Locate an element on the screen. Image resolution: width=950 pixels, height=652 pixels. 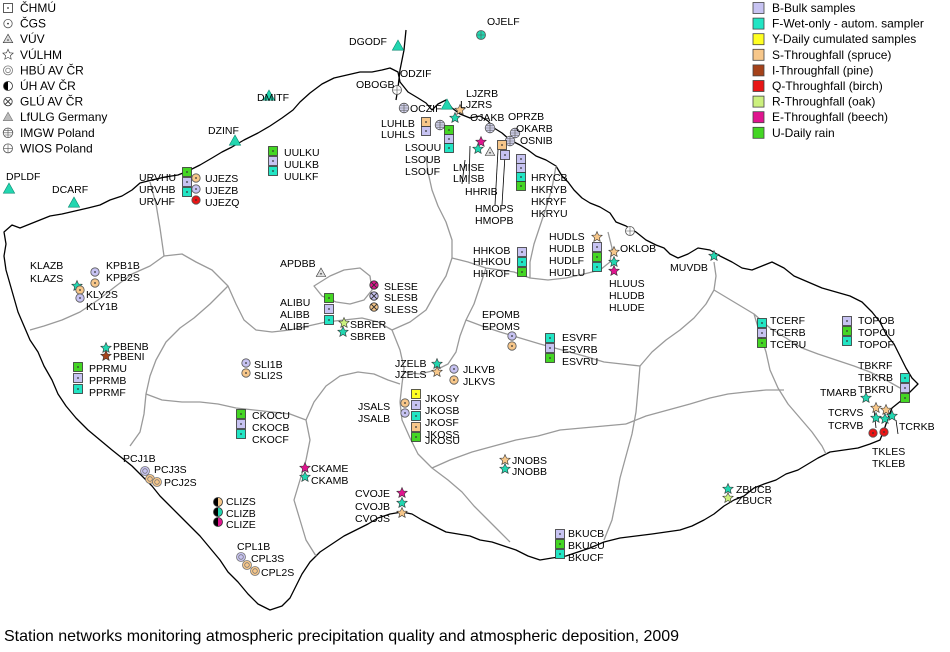
station-label: HMOPS is located at coordinates (494, 209).